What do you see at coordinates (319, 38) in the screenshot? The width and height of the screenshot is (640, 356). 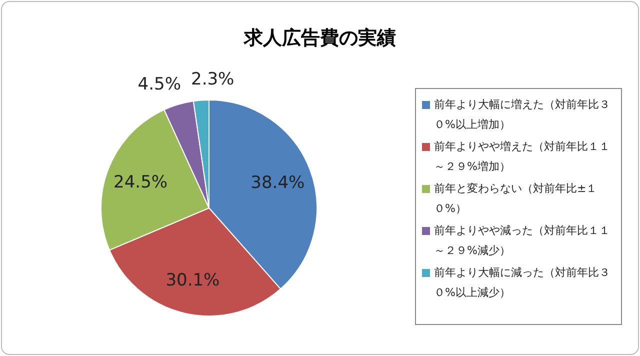 I see `chart-title: 求人広告費の実績` at bounding box center [319, 38].